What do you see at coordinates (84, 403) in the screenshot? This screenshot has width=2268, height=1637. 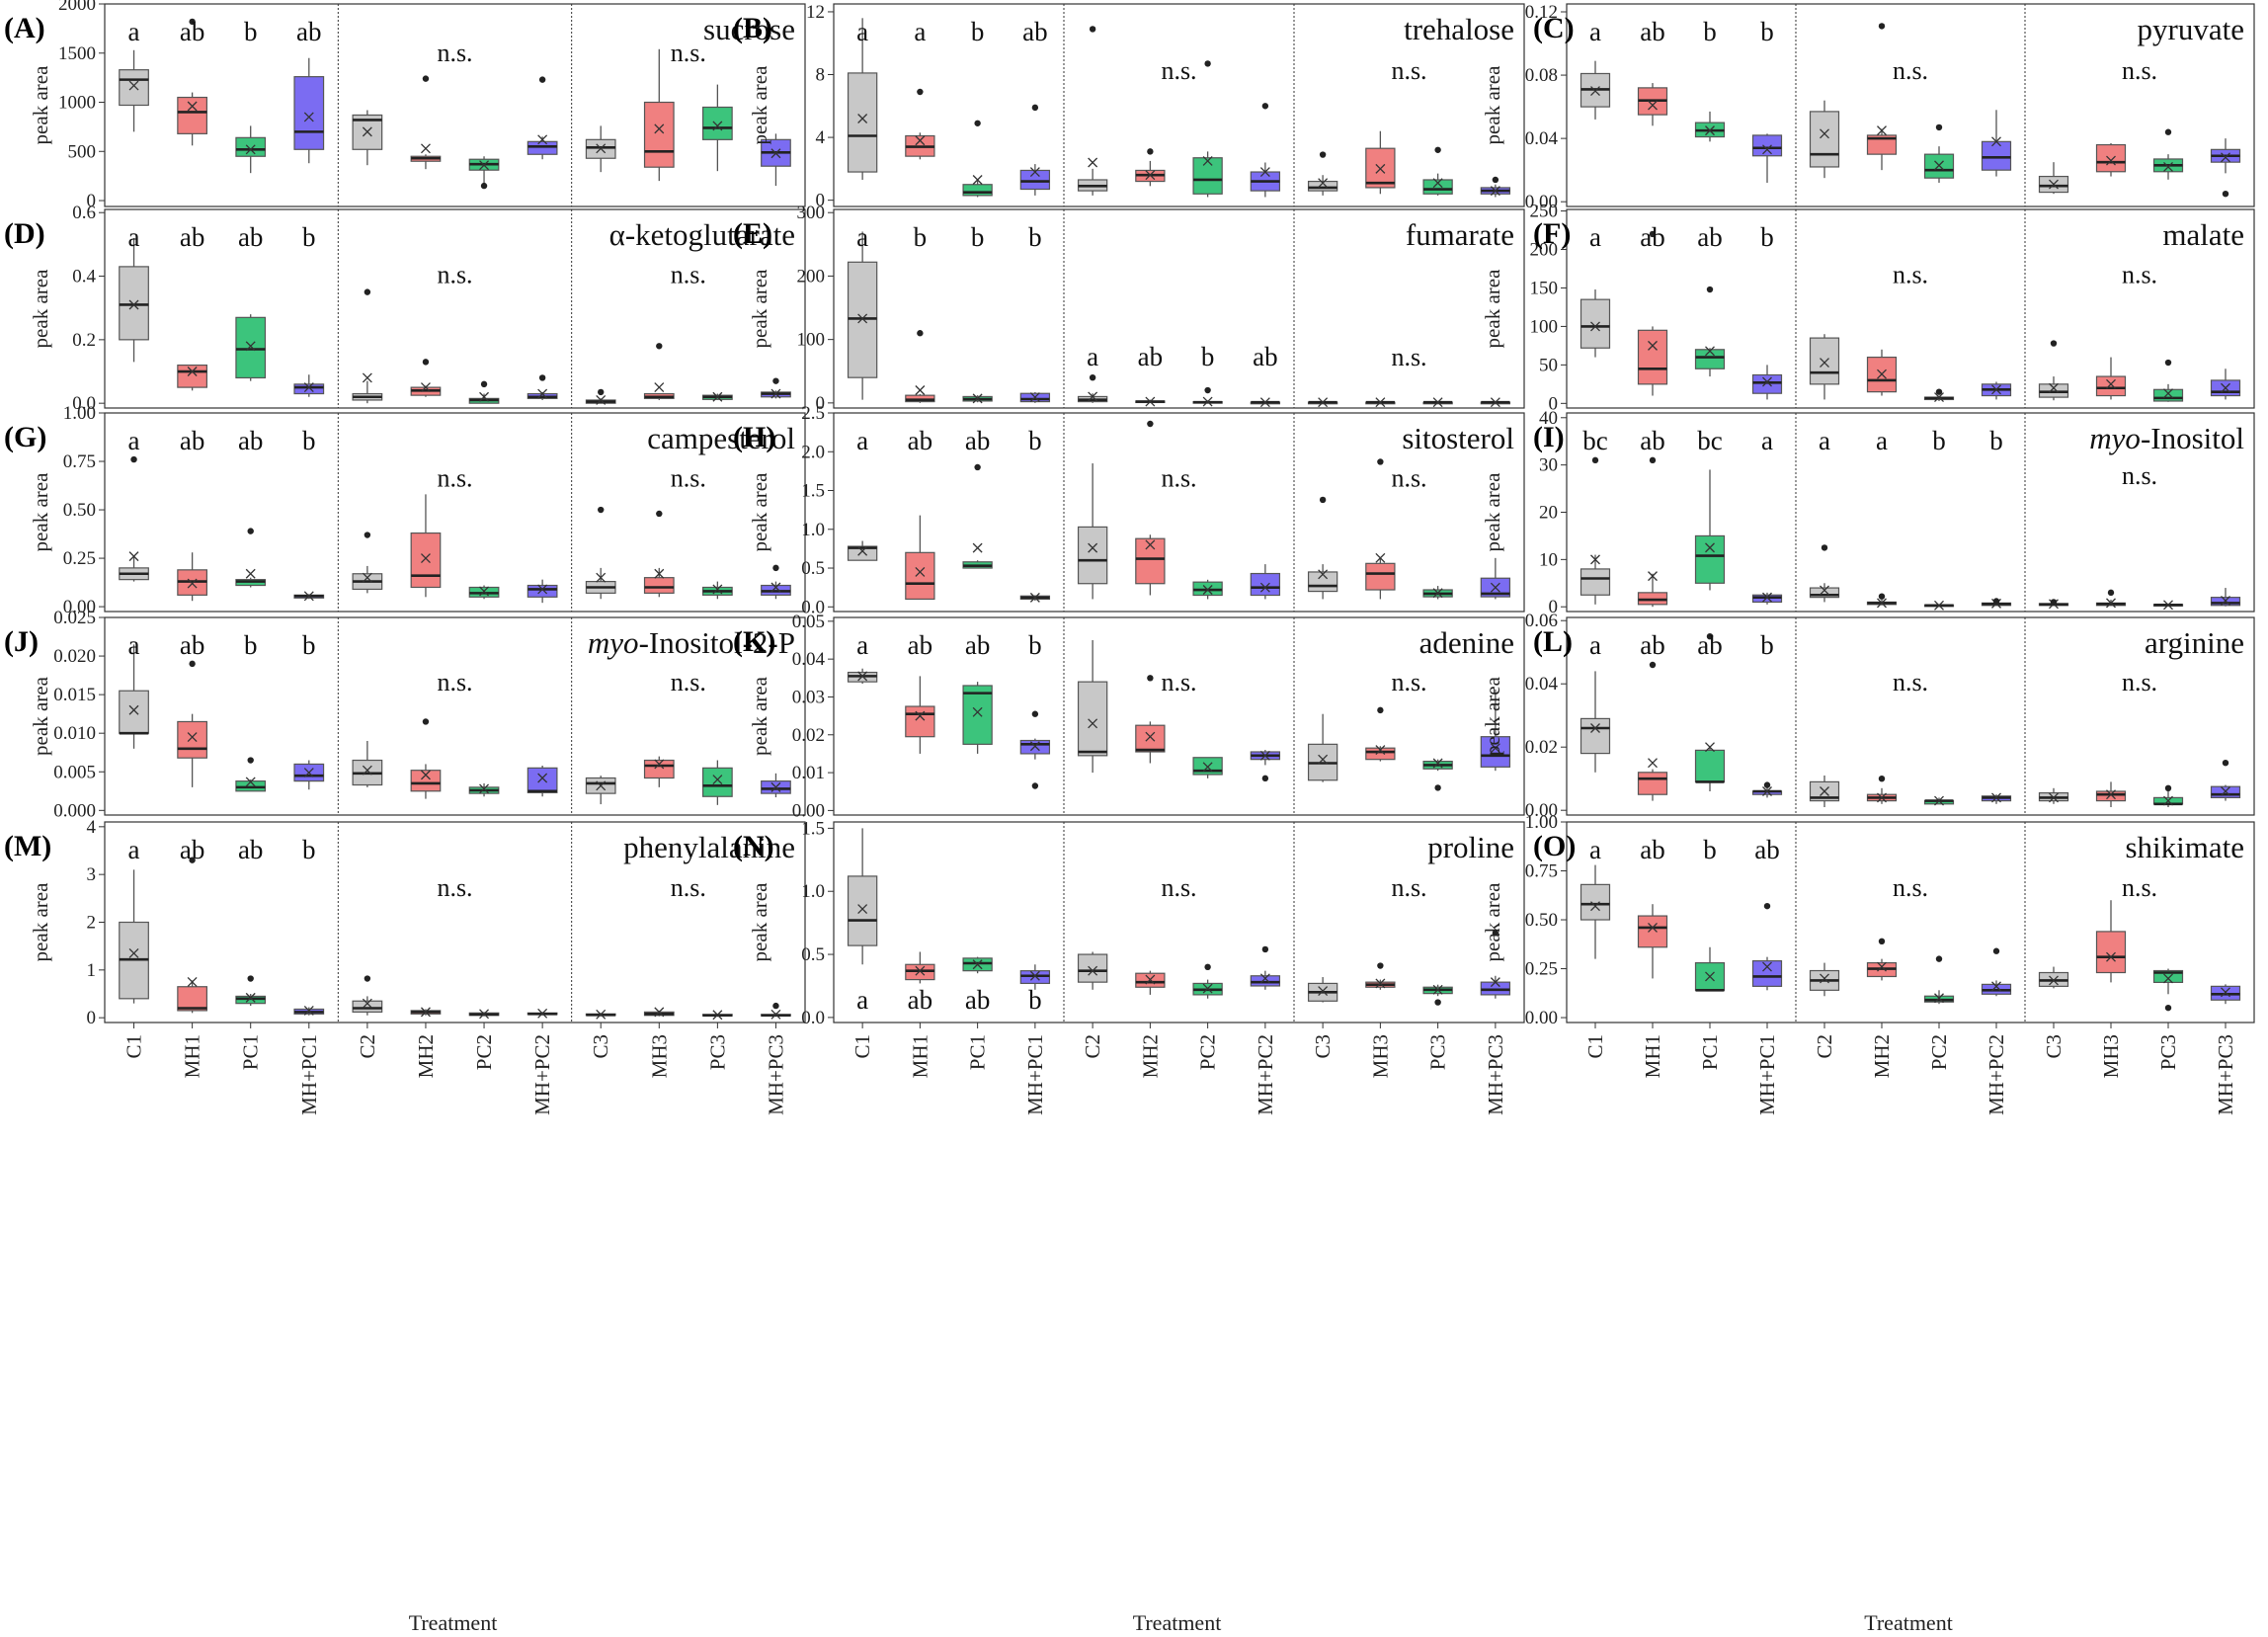 I see `y-tick-label: 0.0` at bounding box center [84, 403].